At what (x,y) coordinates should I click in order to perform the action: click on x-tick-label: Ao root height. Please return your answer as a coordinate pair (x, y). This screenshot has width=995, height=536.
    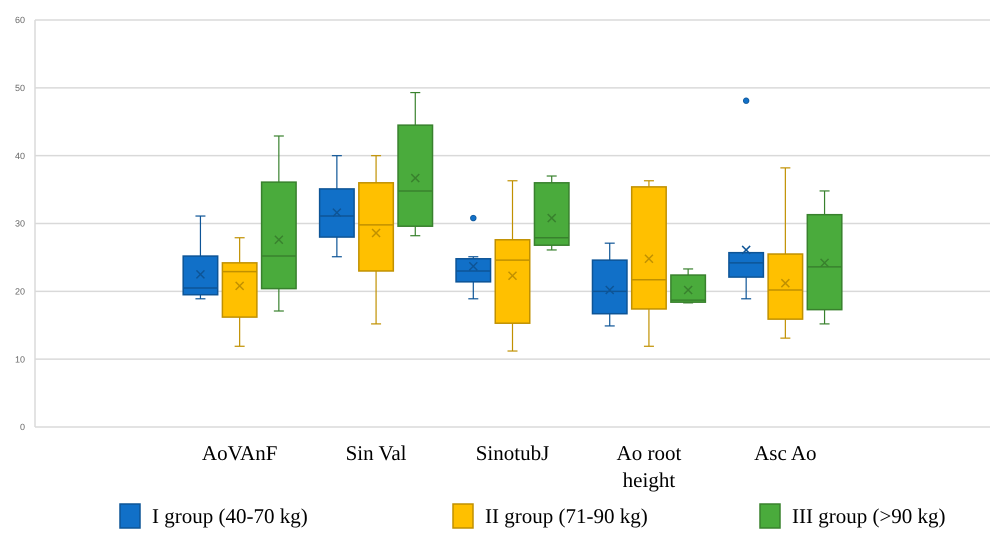
    Looking at the image, I should click on (649, 466).